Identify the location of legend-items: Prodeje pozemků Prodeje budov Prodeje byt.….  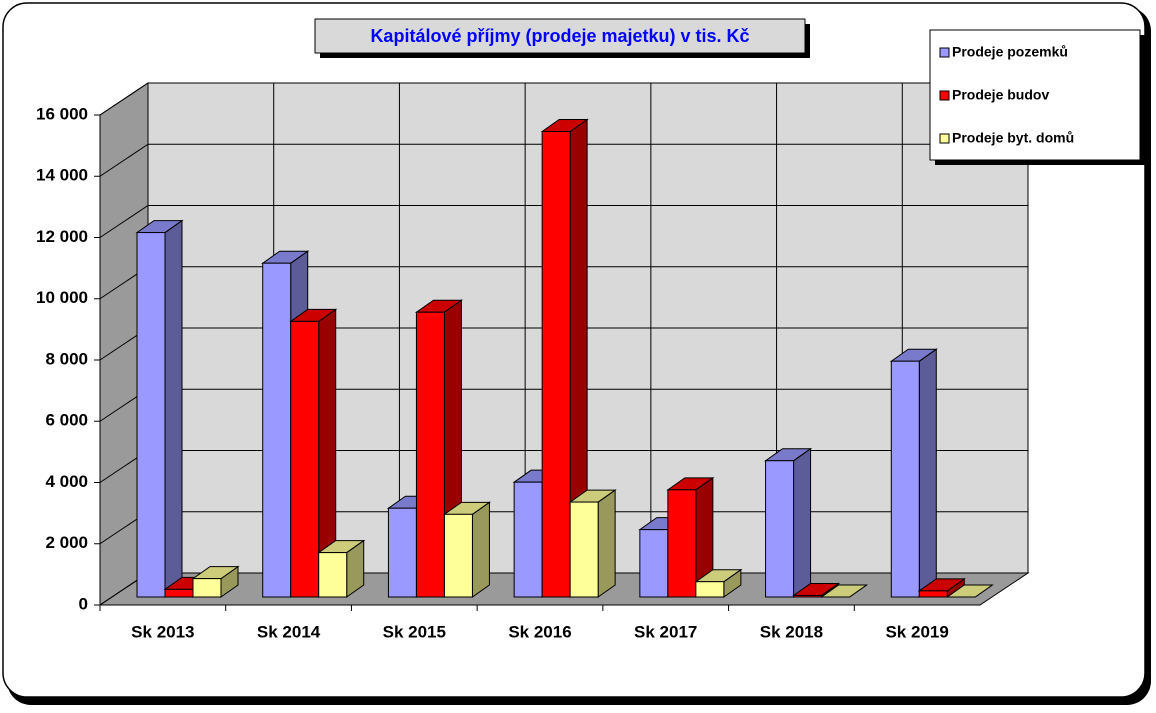
(1006, 95).